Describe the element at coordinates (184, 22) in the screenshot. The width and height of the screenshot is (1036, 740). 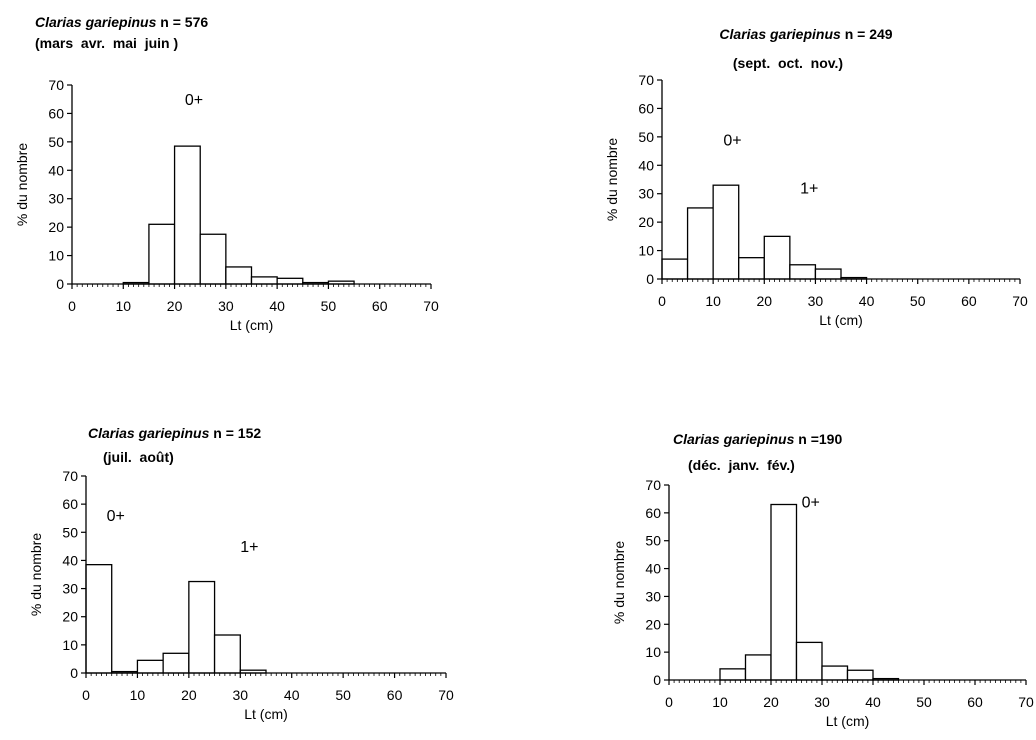
I see `title-count: n = 576` at that location.